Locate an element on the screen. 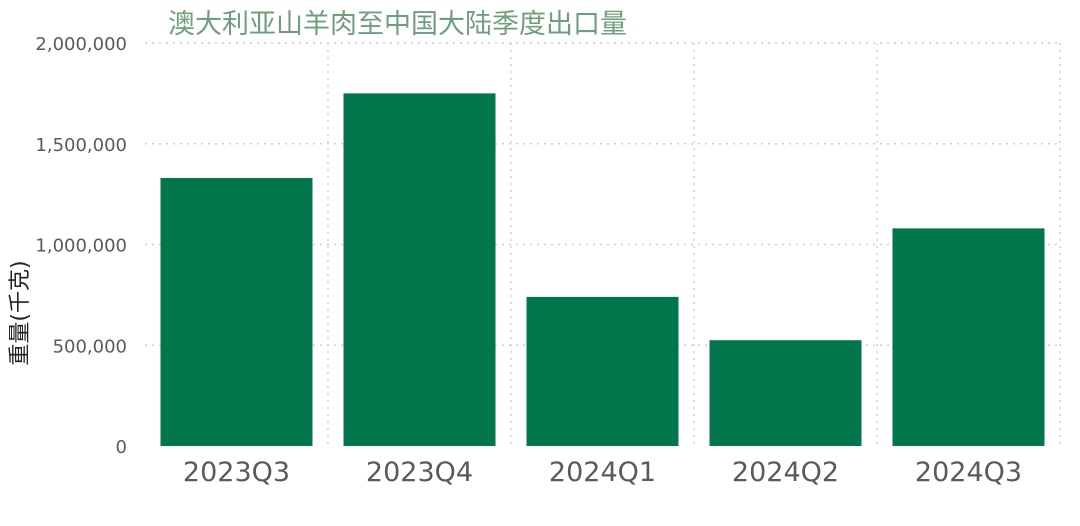  y-tick-label: 1,500,000 is located at coordinates (81, 145).